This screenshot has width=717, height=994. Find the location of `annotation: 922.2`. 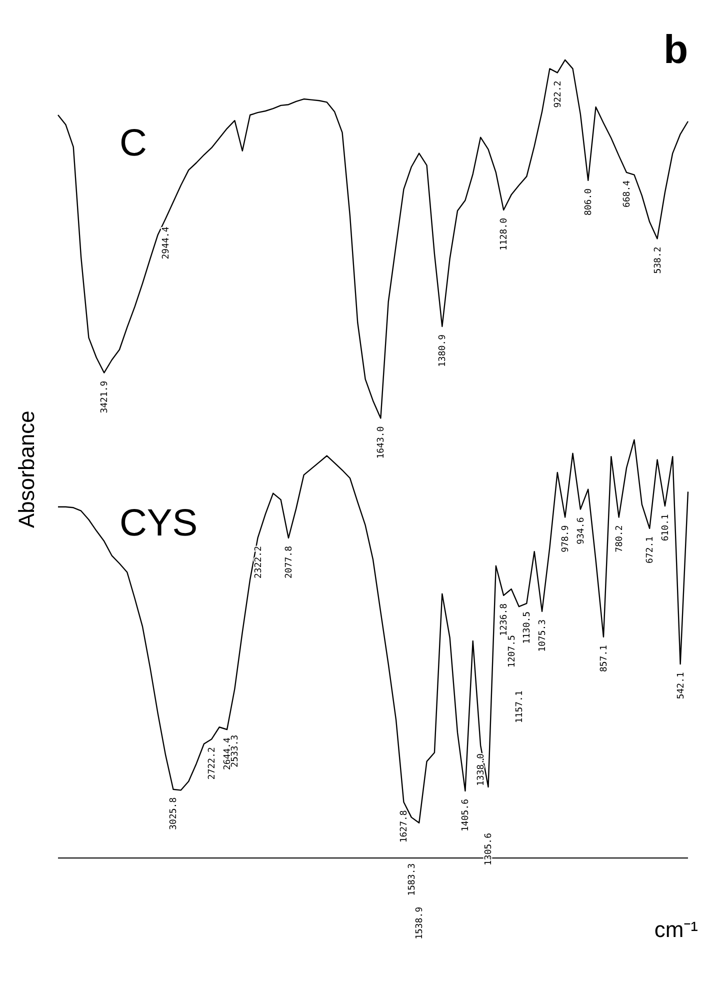

annotation: 922.2 is located at coordinates (558, 94).